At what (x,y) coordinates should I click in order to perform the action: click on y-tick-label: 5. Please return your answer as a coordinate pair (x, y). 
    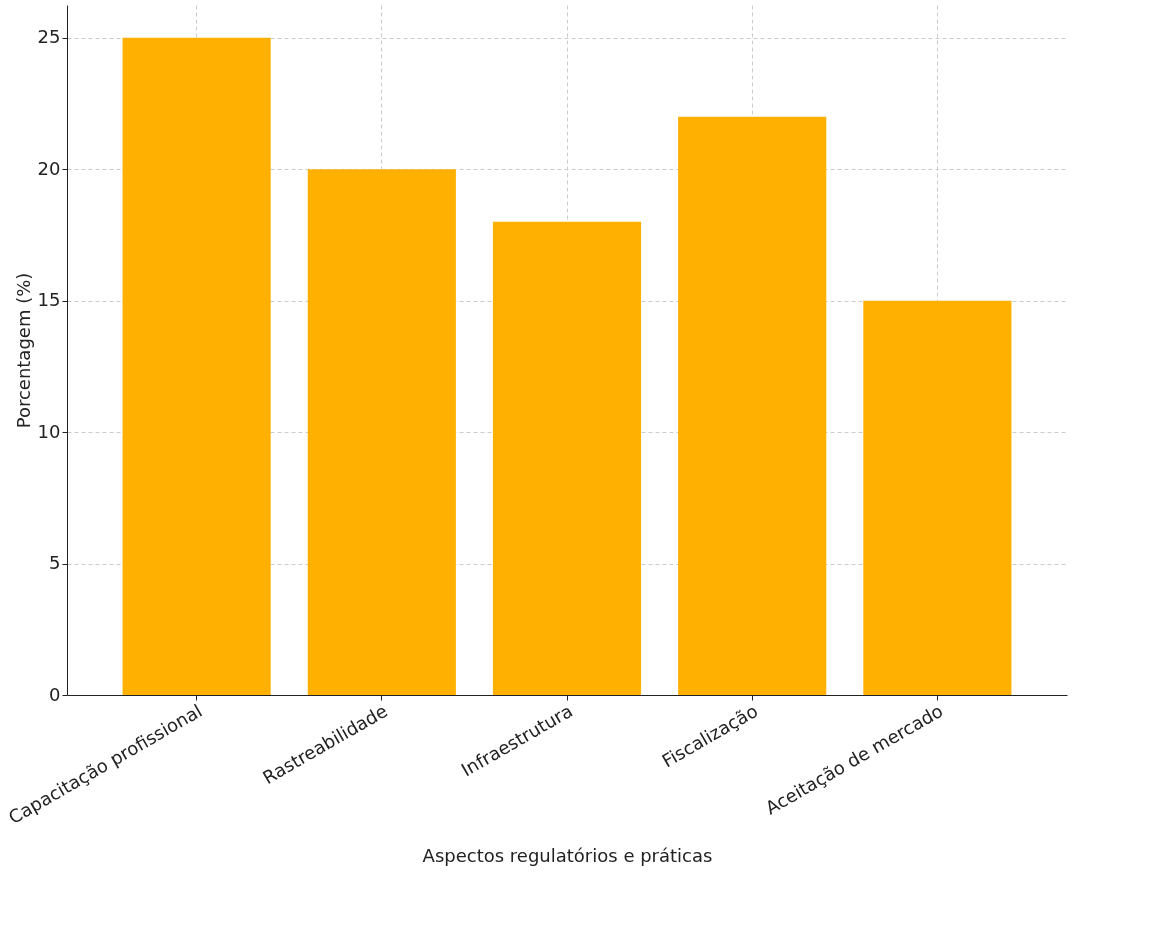
    Looking at the image, I should click on (55, 563).